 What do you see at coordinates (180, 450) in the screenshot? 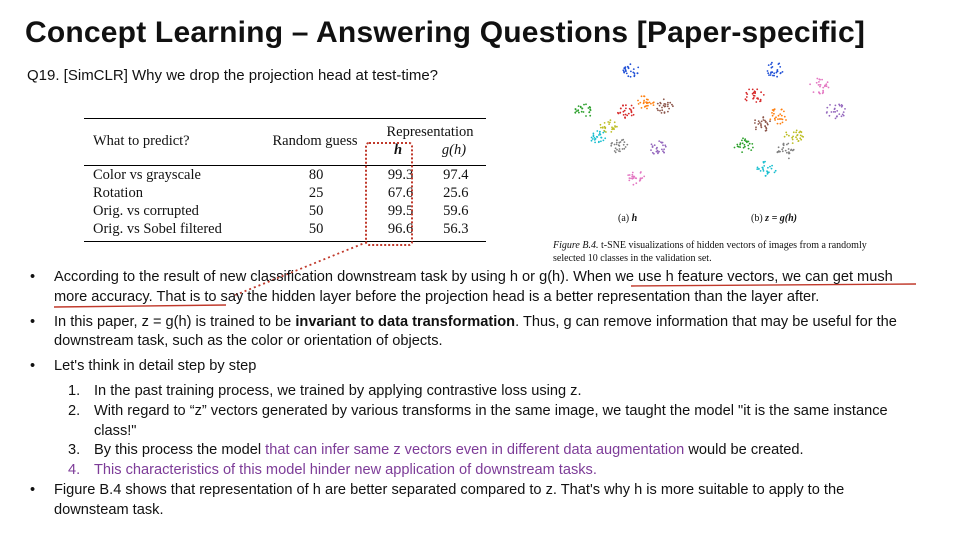
I see `step-text: By this process the model` at bounding box center [180, 450].